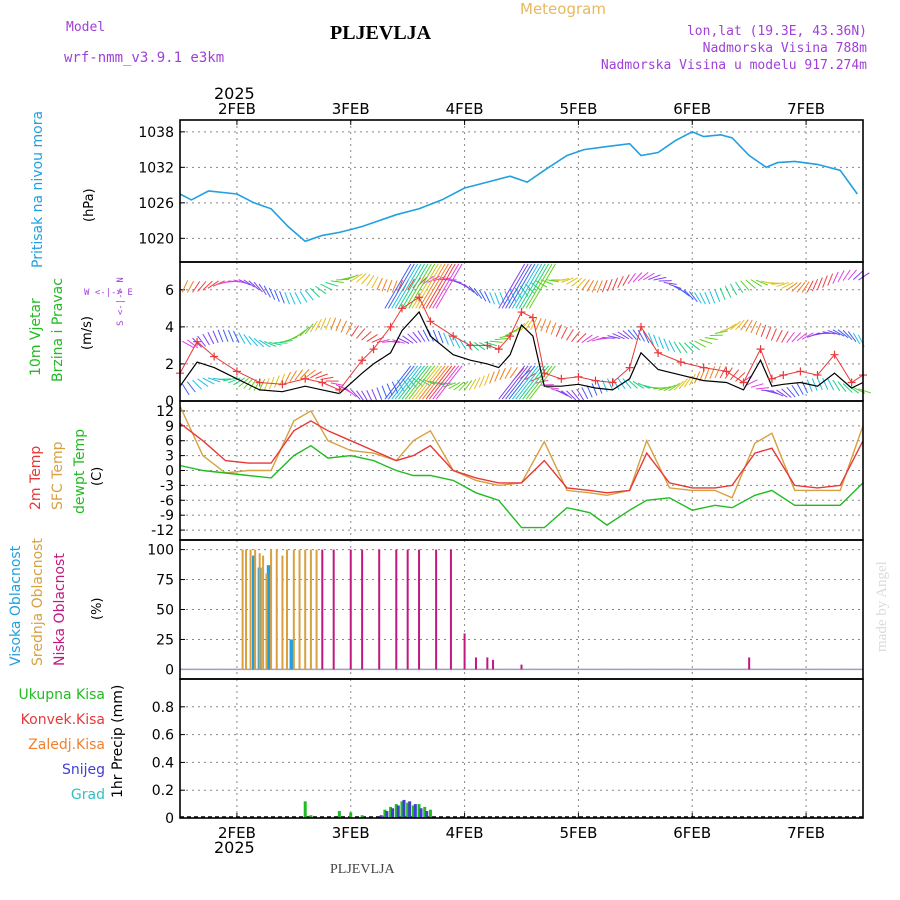 This screenshot has width=900, height=900. Describe the element at coordinates (234, 847) in the screenshot. I see `year-bottom: 2025` at that location.